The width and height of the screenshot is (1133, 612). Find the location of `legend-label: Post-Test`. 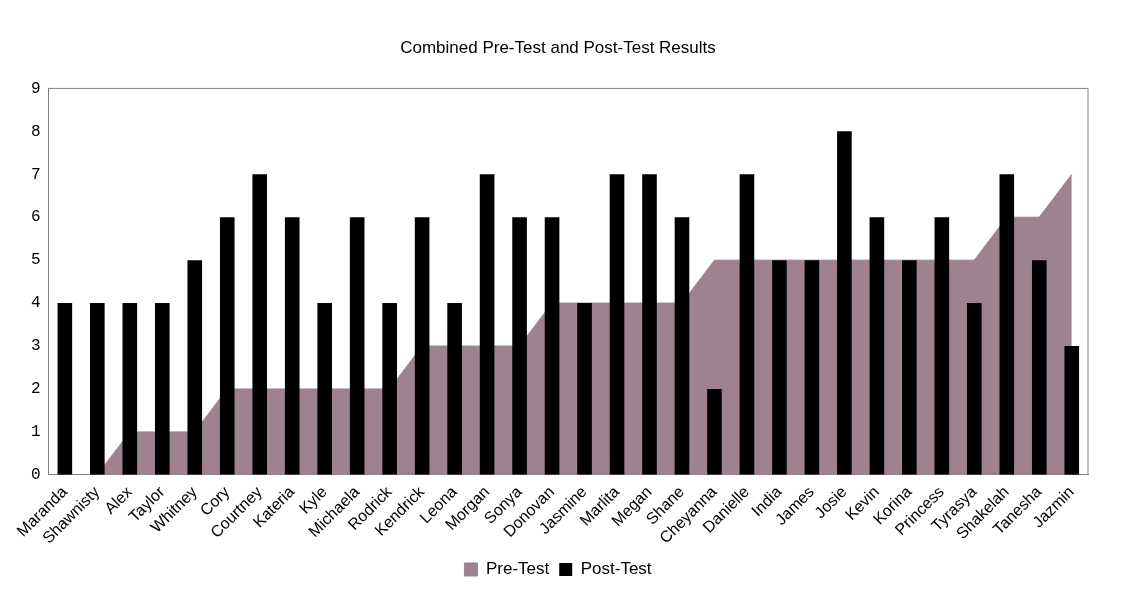

legend-label: Post-Test is located at coordinates (616, 569).